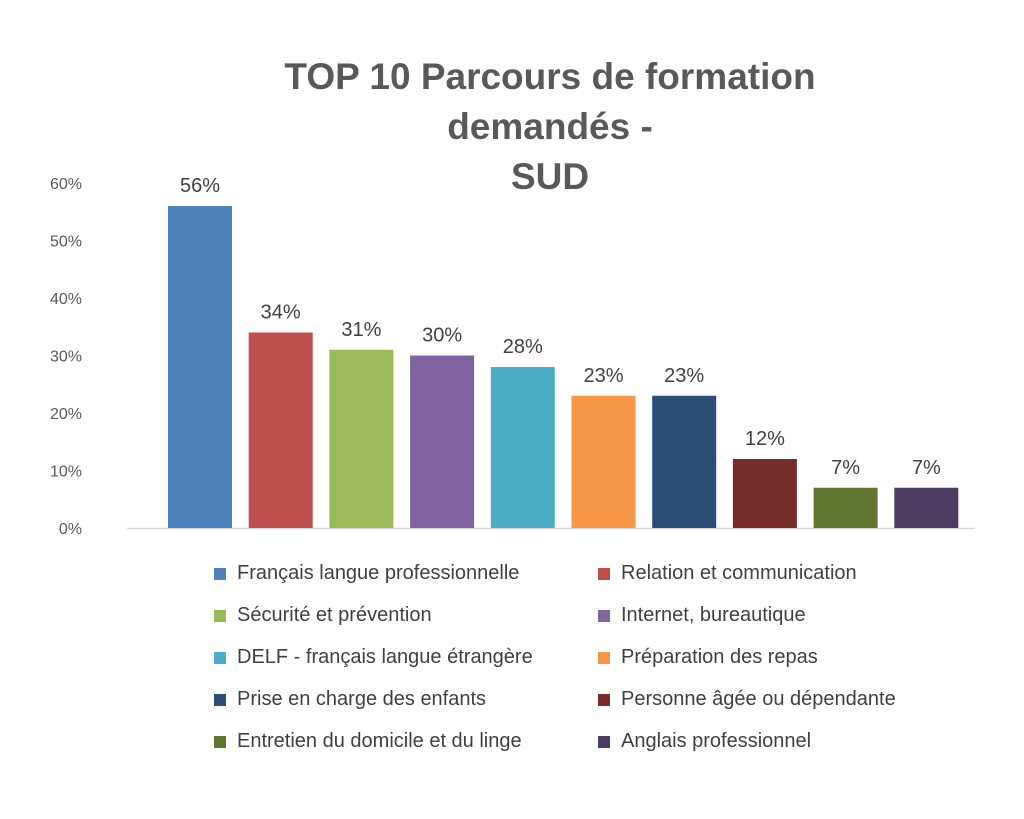 This screenshot has width=1024, height=819. Describe the element at coordinates (362, 699) in the screenshot. I see `legend-label: Prise en charge des enfants` at that location.